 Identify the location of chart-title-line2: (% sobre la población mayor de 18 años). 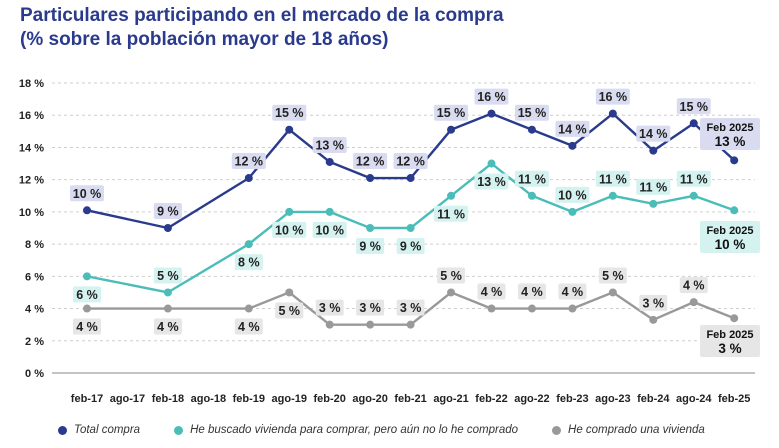
(204, 39).